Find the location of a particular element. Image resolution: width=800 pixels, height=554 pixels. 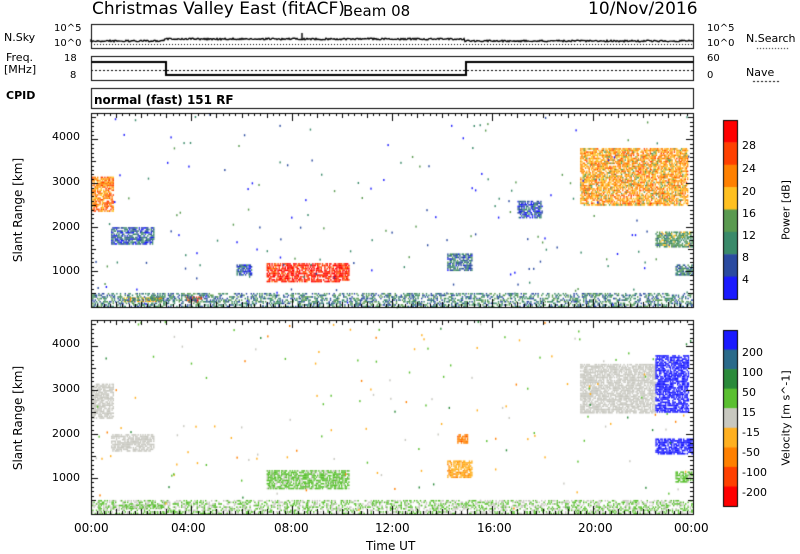

velocity-cbar-label: Velocity [m s^-1] is located at coordinates (786, 418).